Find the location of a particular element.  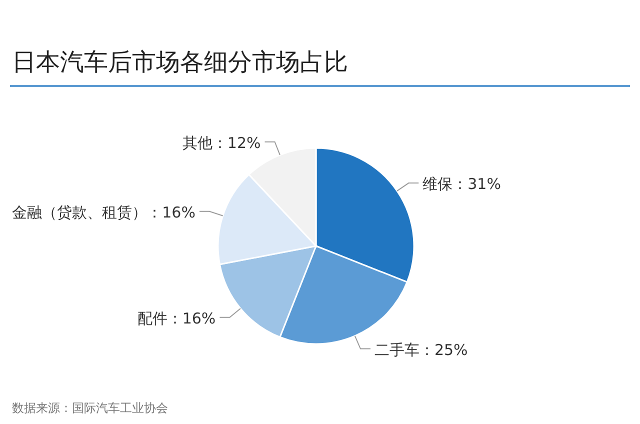

source-note: 数据来源：国际汽车工业协会 is located at coordinates (90, 408).